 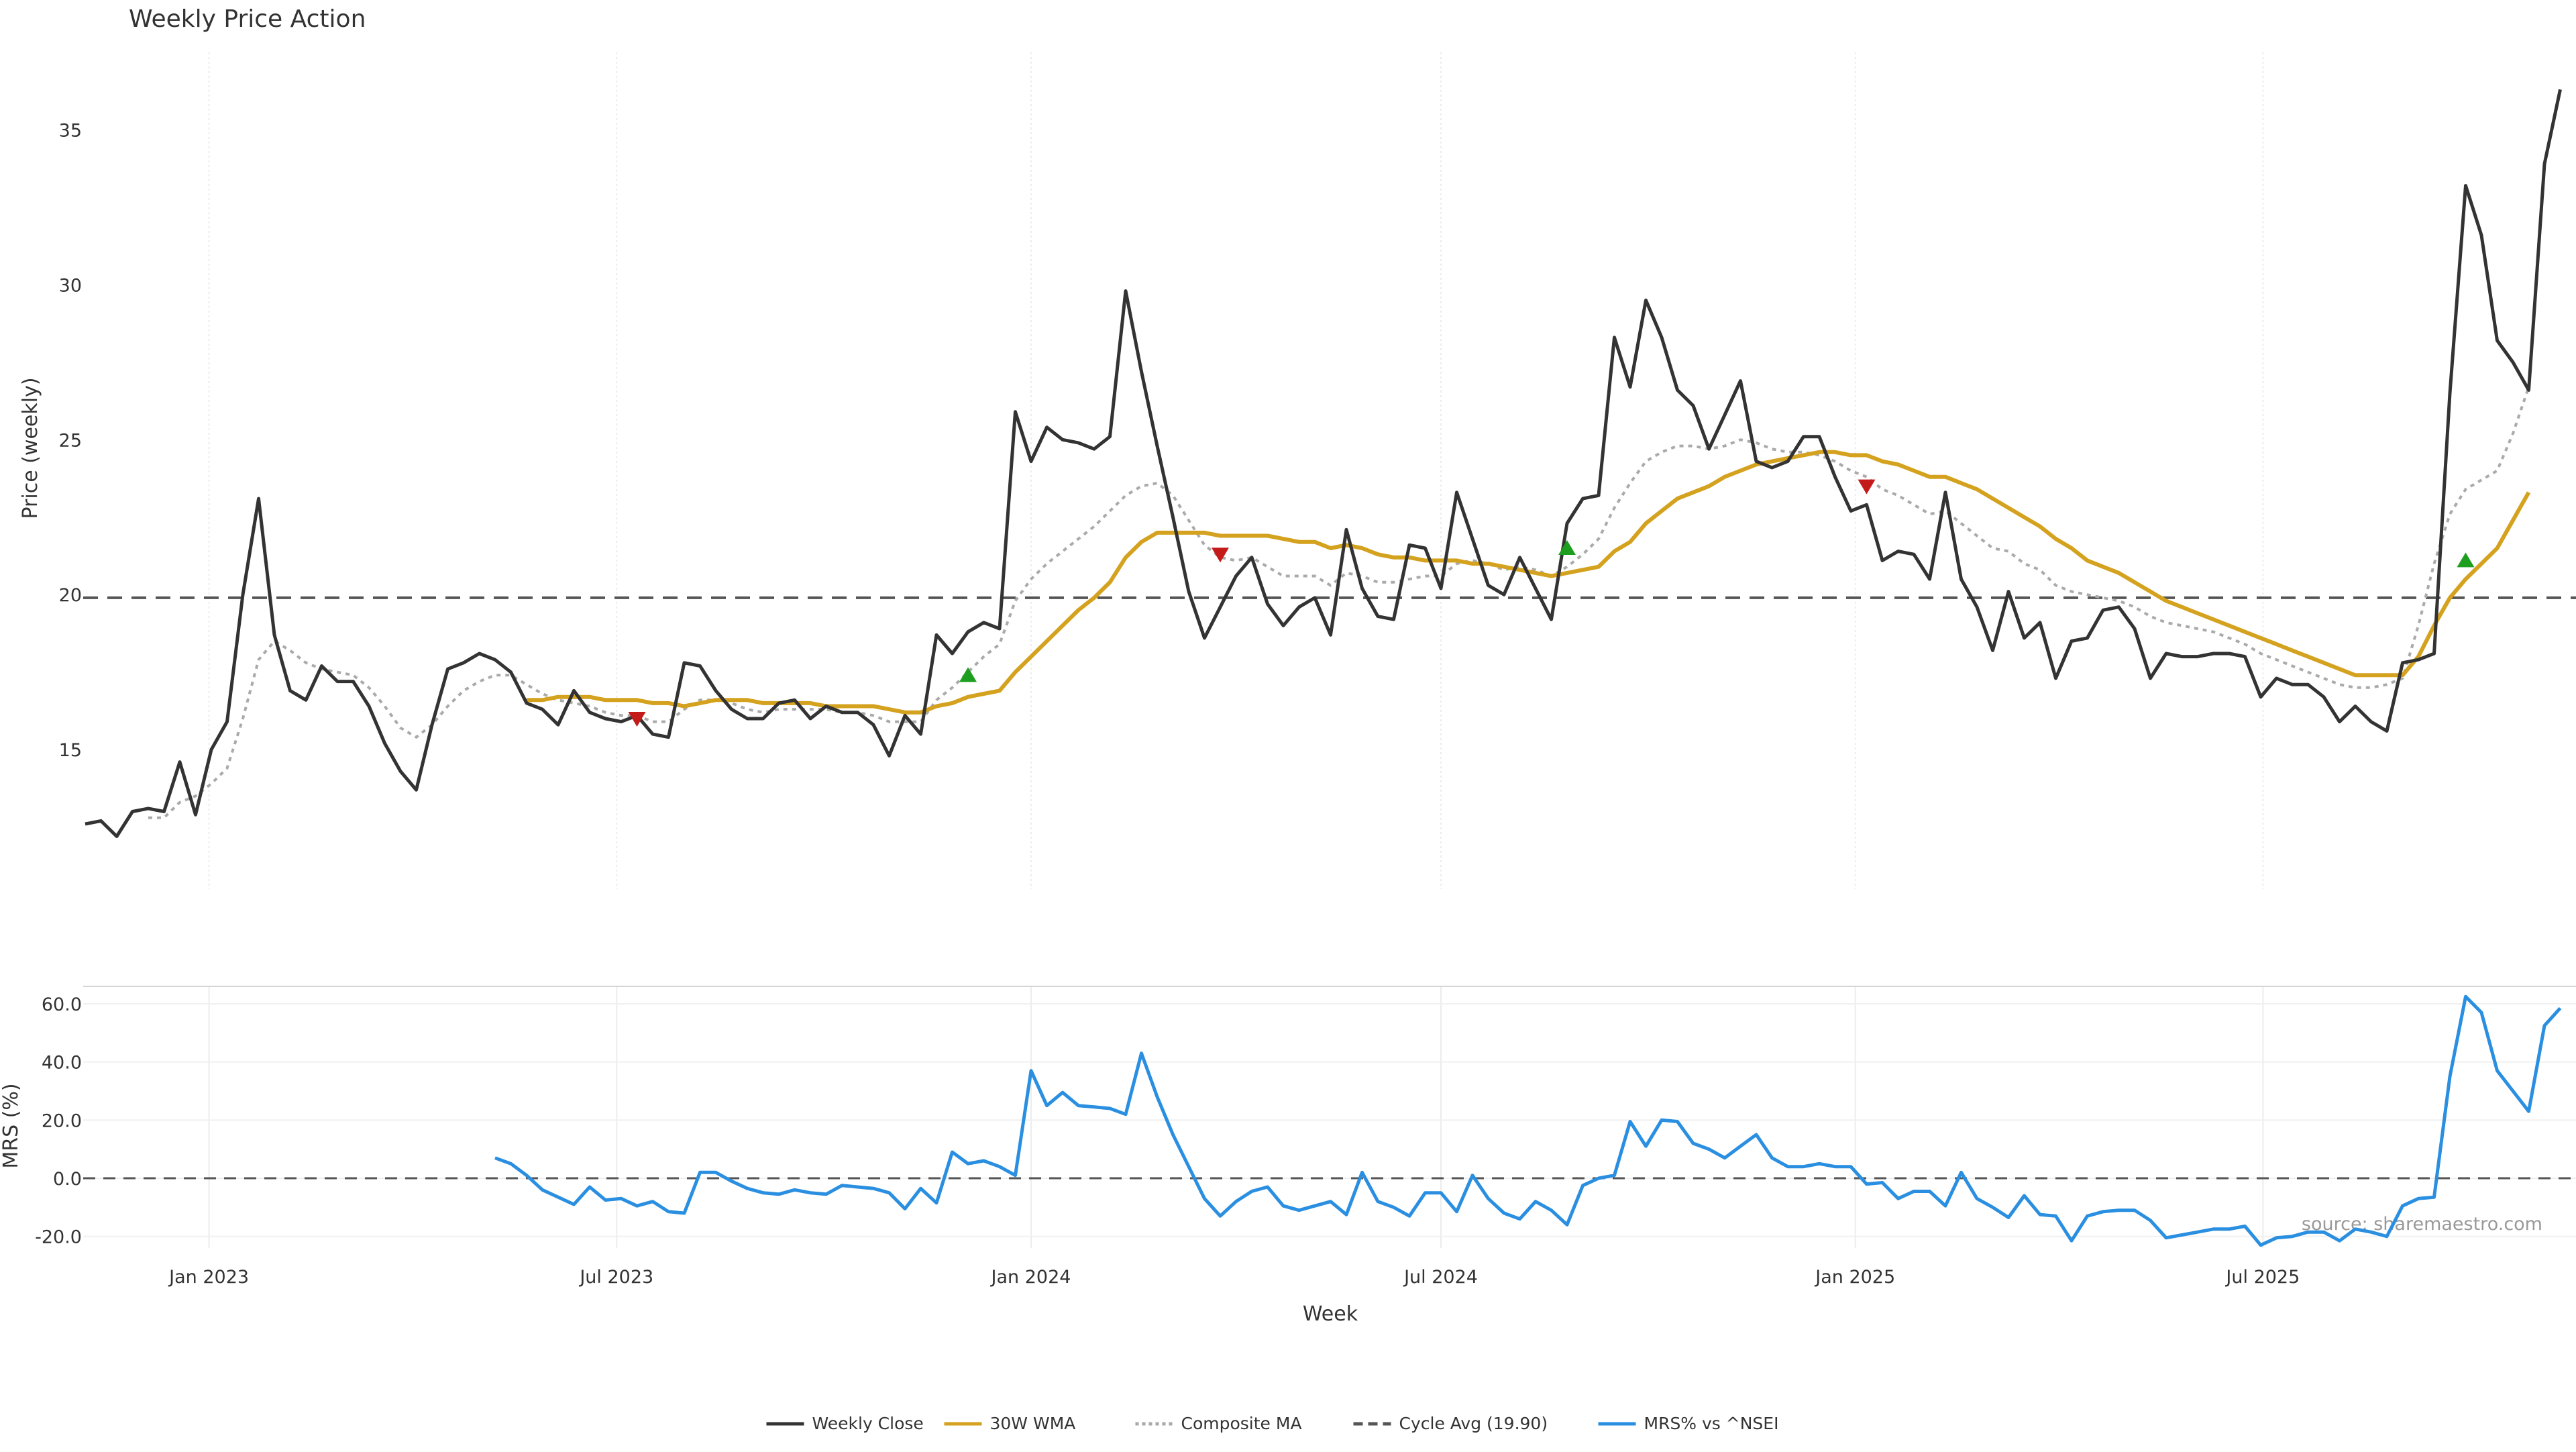 What do you see at coordinates (1033, 1424) in the screenshot?
I see `legend-label: 30W WMA` at bounding box center [1033, 1424].